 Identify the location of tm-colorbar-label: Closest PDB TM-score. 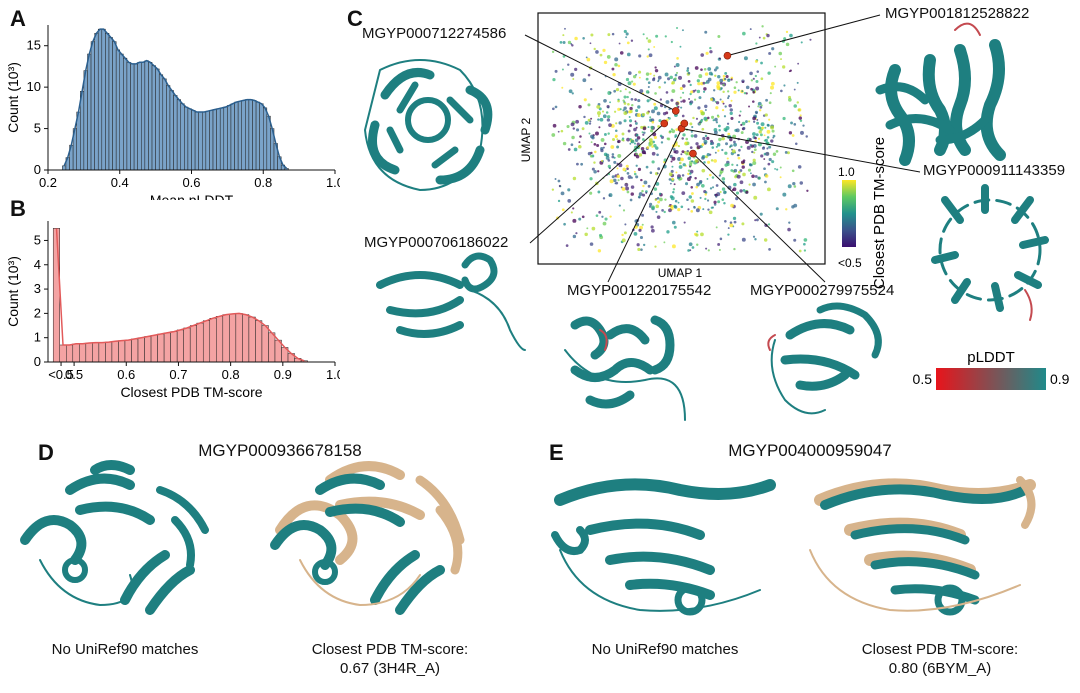
(879, 213).